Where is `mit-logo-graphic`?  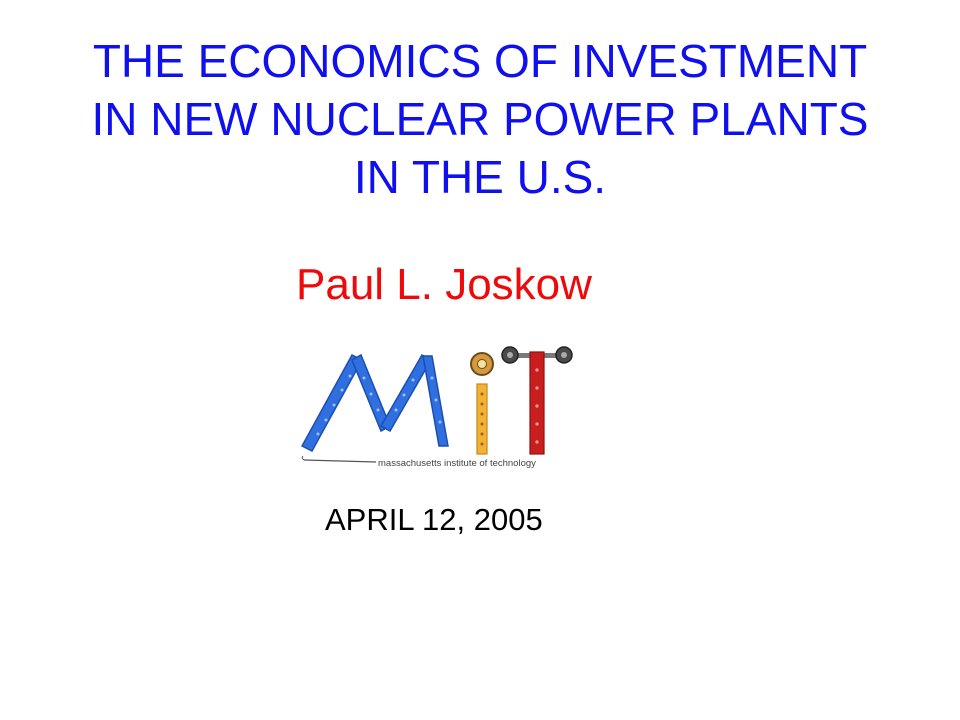
mit-logo-graphic is located at coordinates (436, 404).